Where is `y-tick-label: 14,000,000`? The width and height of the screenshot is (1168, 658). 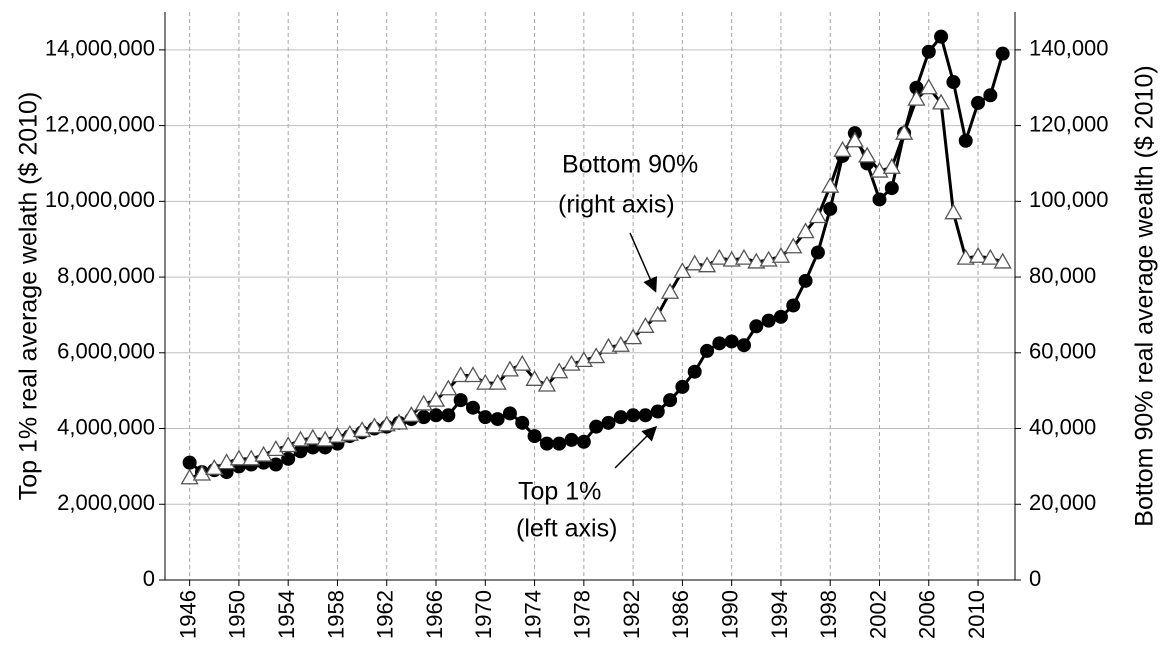 y-tick-label: 14,000,000 is located at coordinates (100, 48).